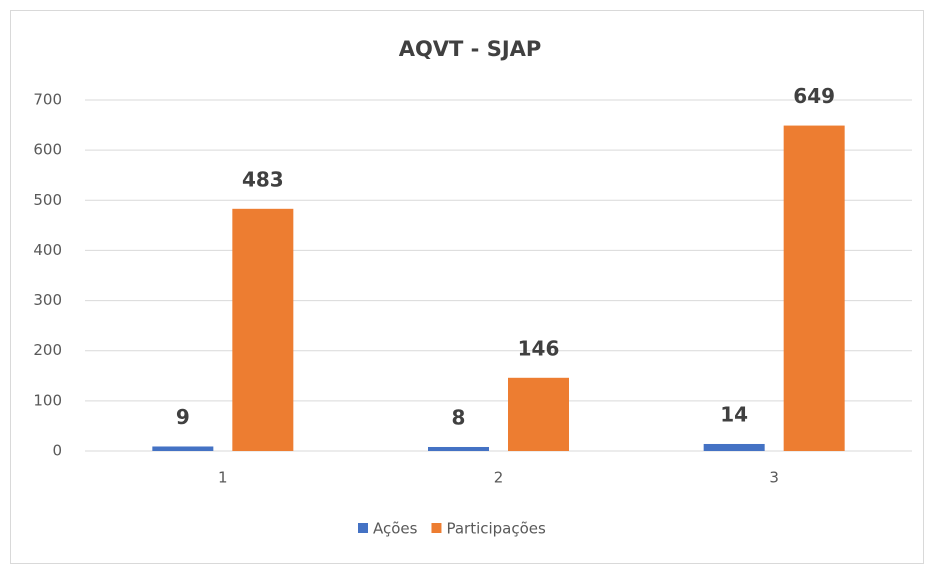 The image size is (926, 565). I want to click on y-tick-label: 300, so click(47, 300).